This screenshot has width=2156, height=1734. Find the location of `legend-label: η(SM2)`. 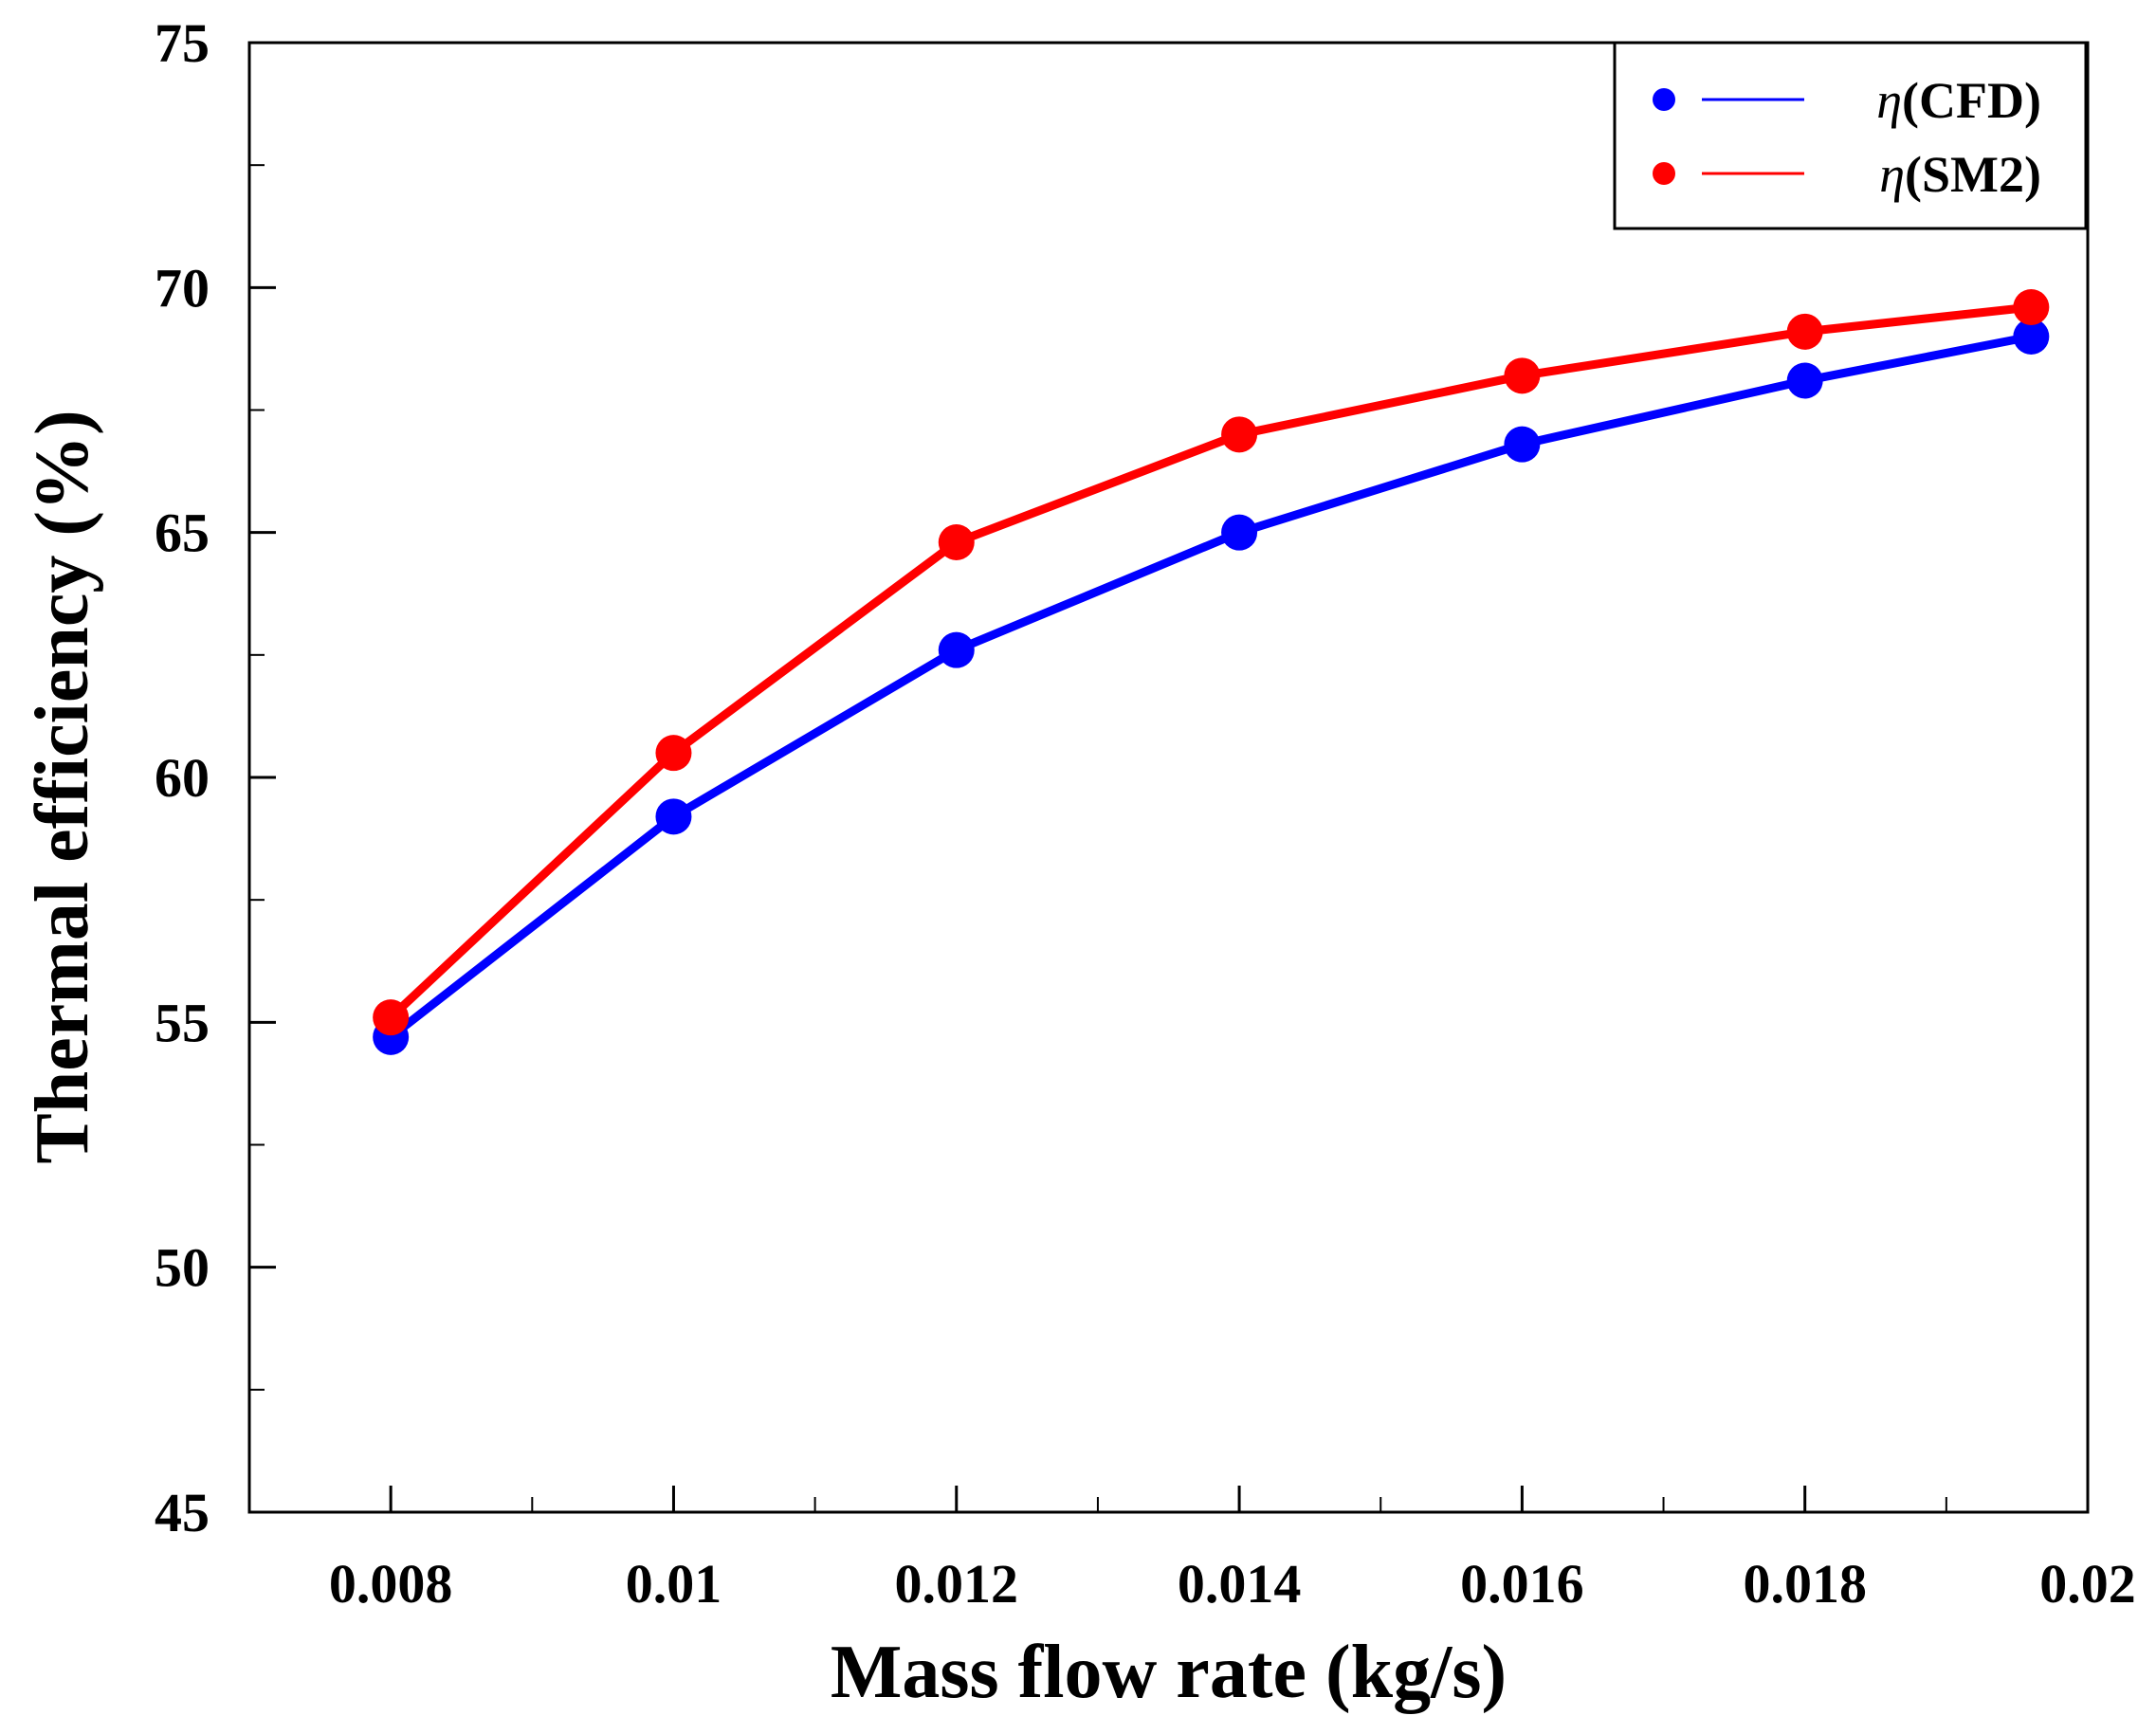

legend-label: η(SM2) is located at coordinates (1960, 174).